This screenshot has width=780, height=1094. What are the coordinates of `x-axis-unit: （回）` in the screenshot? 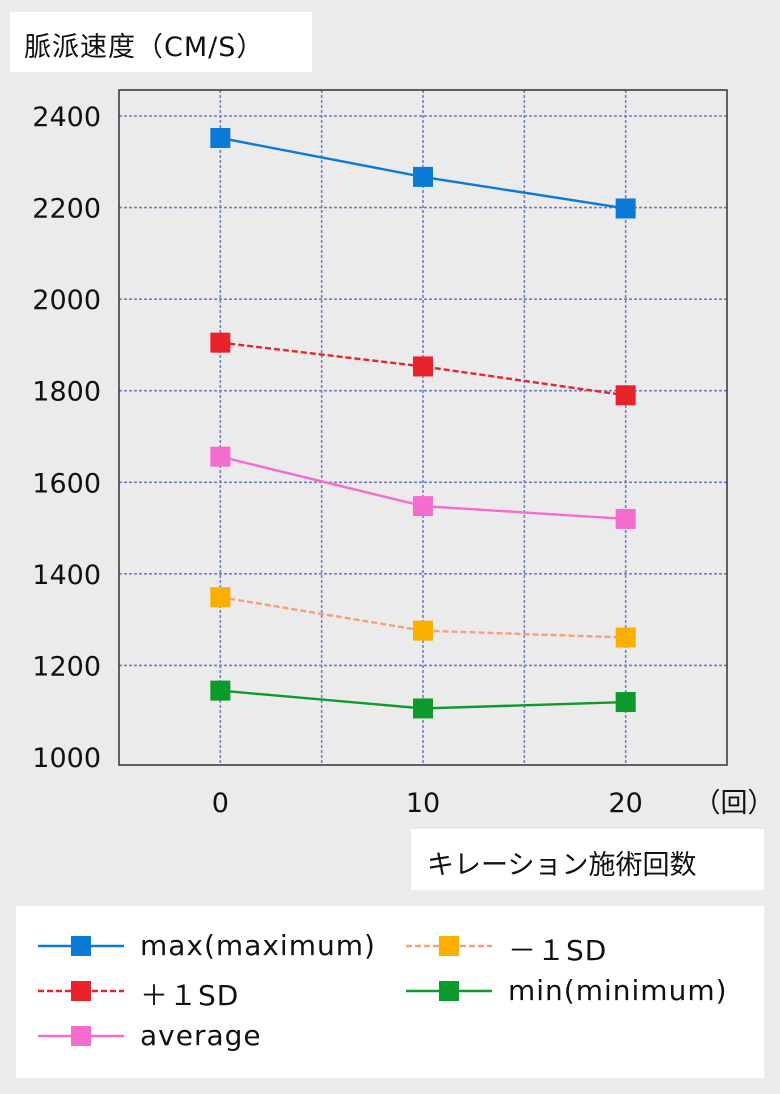 It's located at (734, 803).